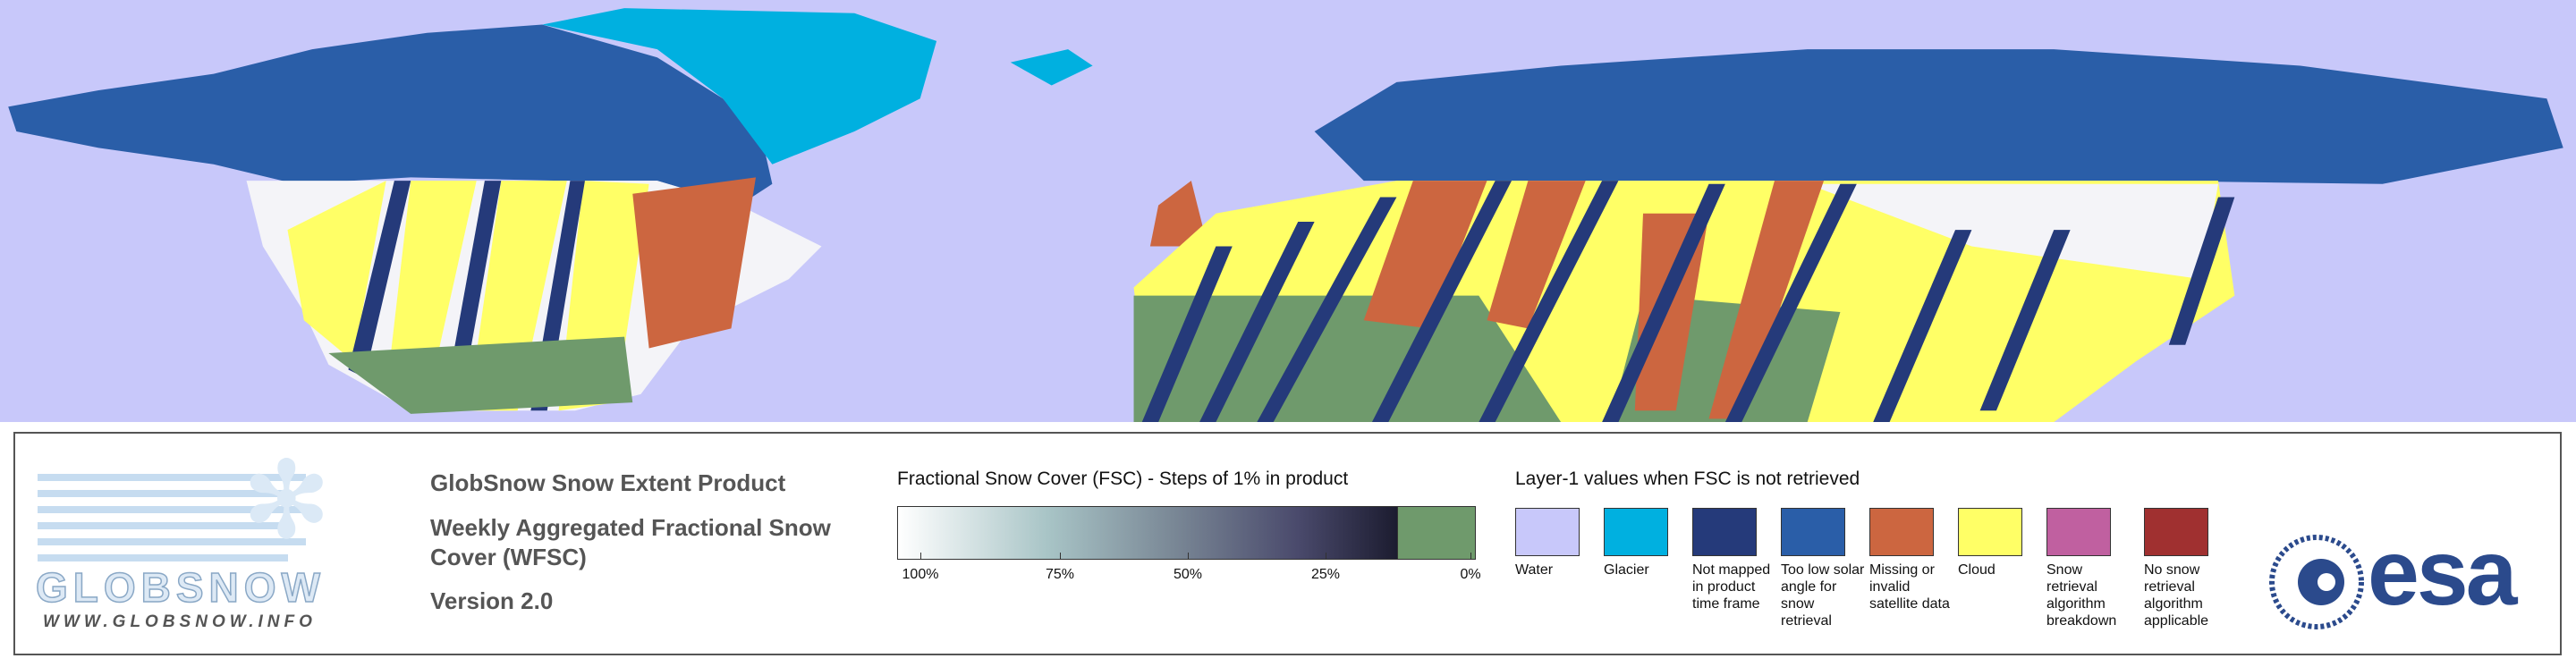 The height and width of the screenshot is (667, 2576). What do you see at coordinates (2326, 582) in the screenshot?
I see `emblem-dot` at bounding box center [2326, 582].